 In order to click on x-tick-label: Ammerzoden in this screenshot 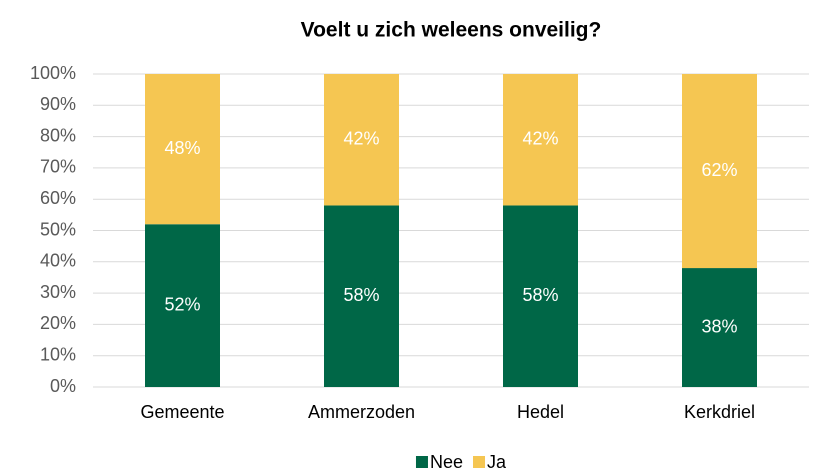, I will do `click(361, 412)`.